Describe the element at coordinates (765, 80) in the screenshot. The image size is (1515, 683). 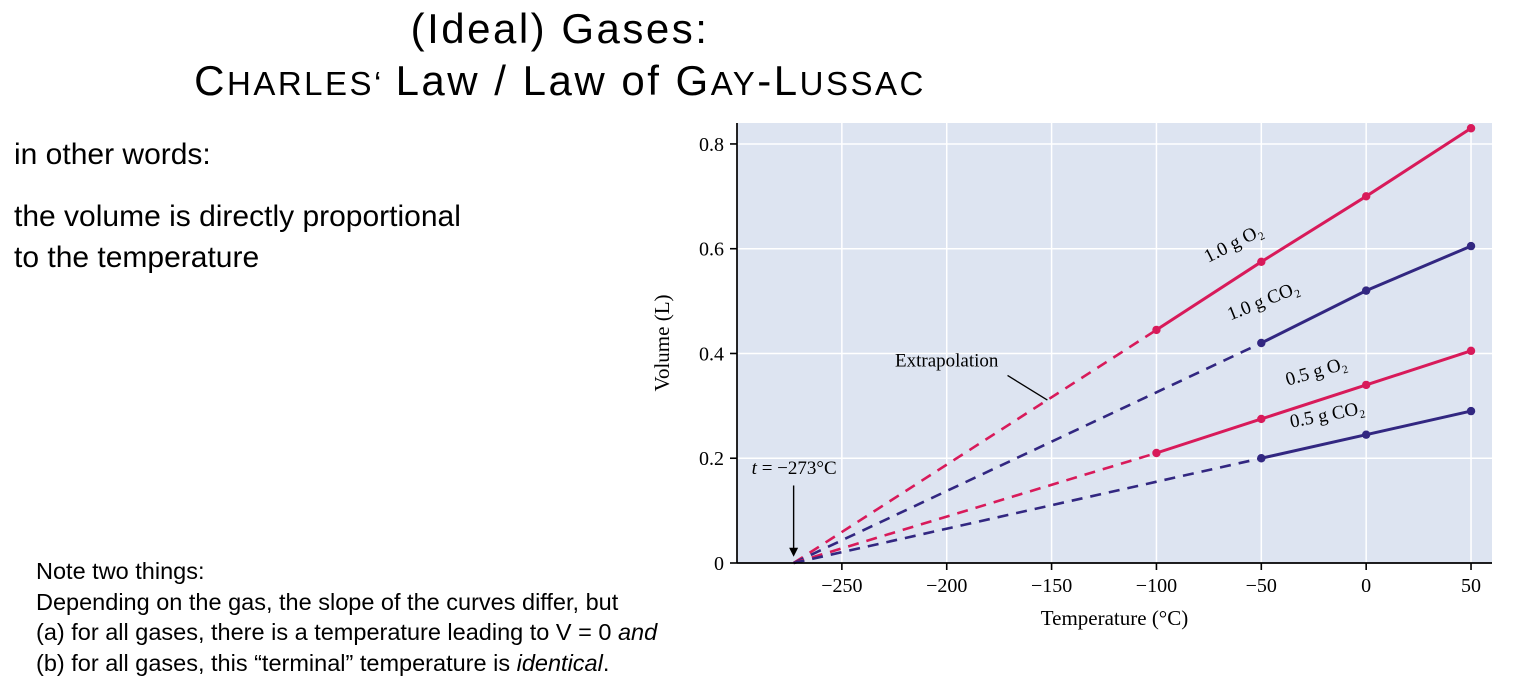
I see `text-segment: -` at that location.